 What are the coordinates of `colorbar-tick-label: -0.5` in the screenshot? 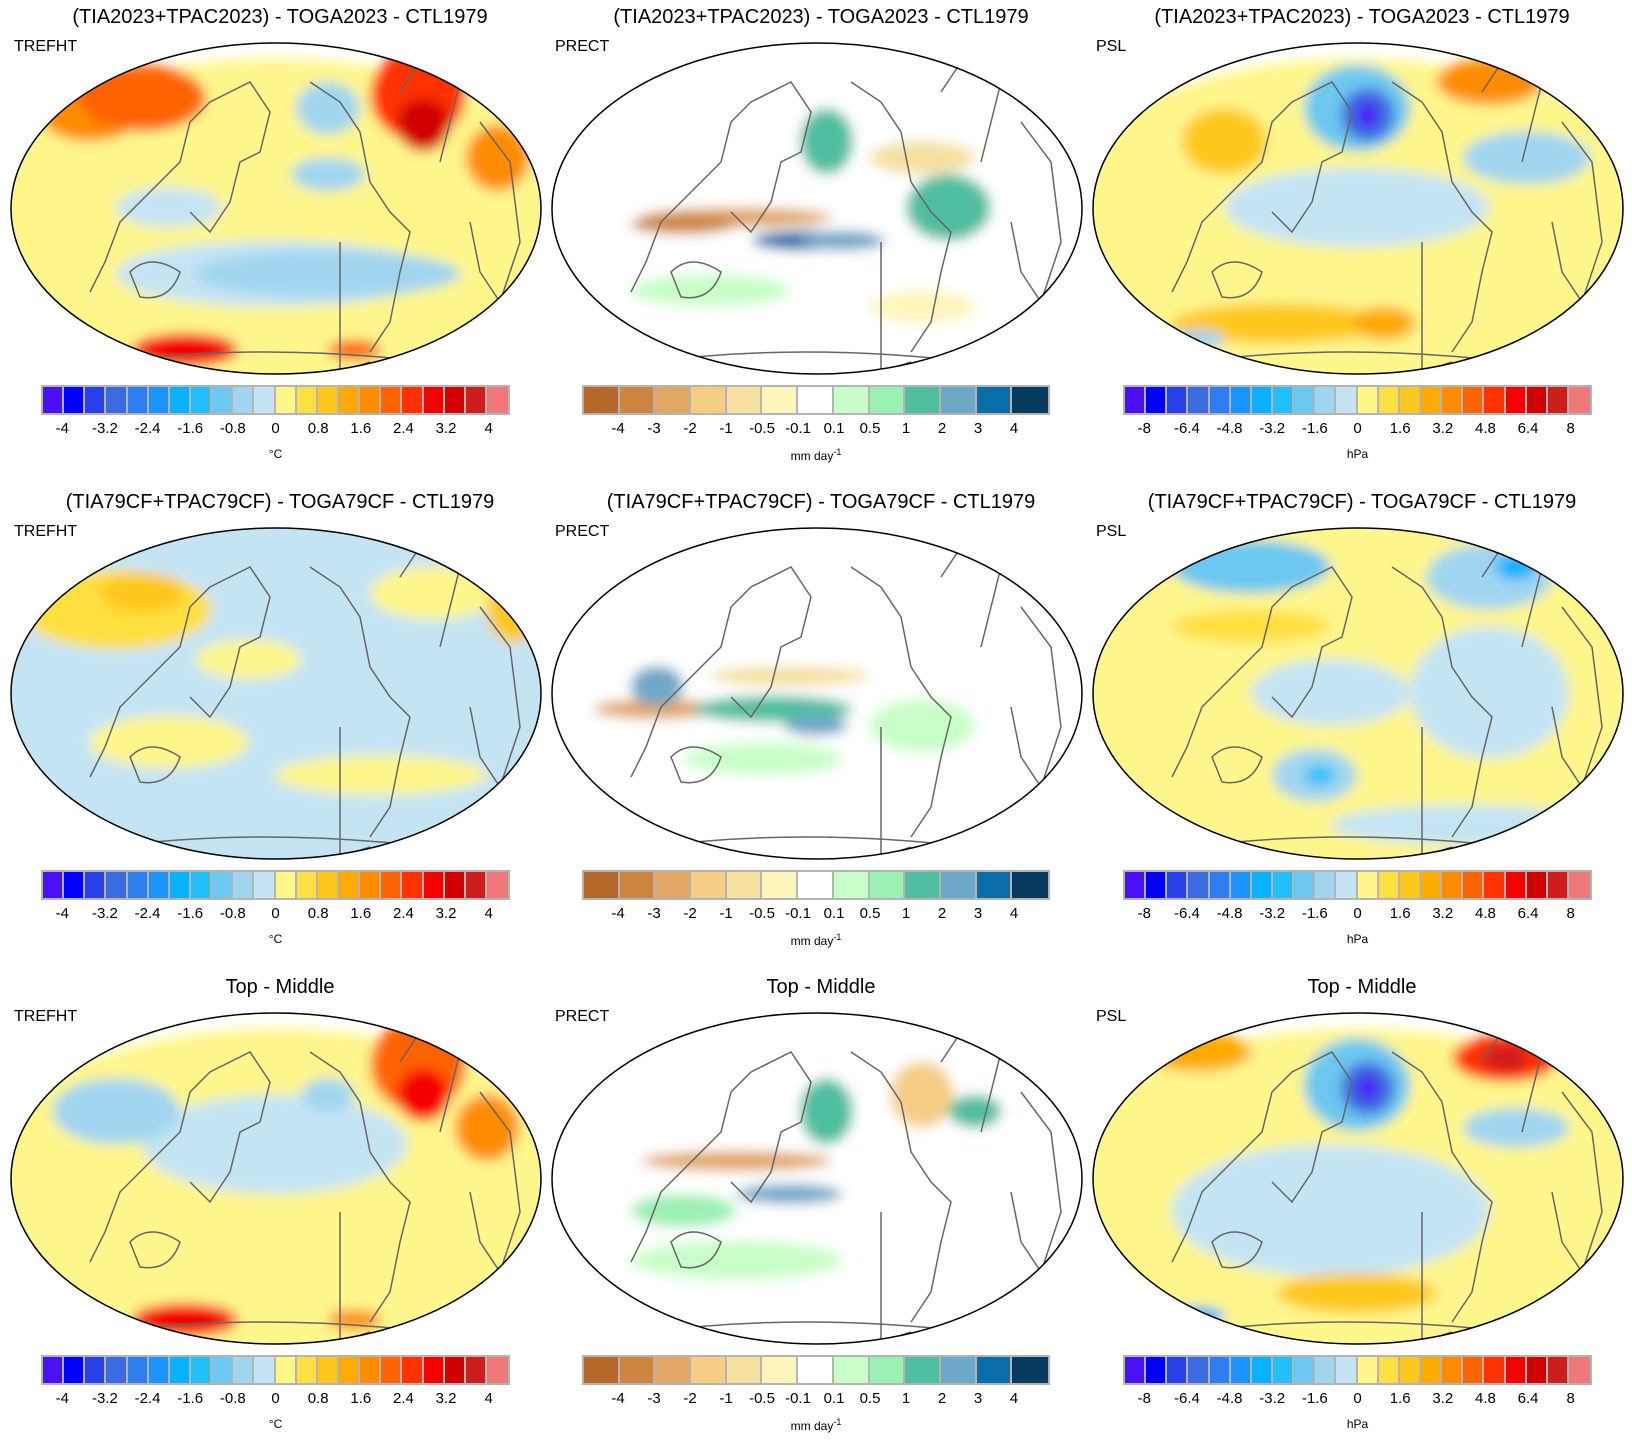 It's located at (762, 913).